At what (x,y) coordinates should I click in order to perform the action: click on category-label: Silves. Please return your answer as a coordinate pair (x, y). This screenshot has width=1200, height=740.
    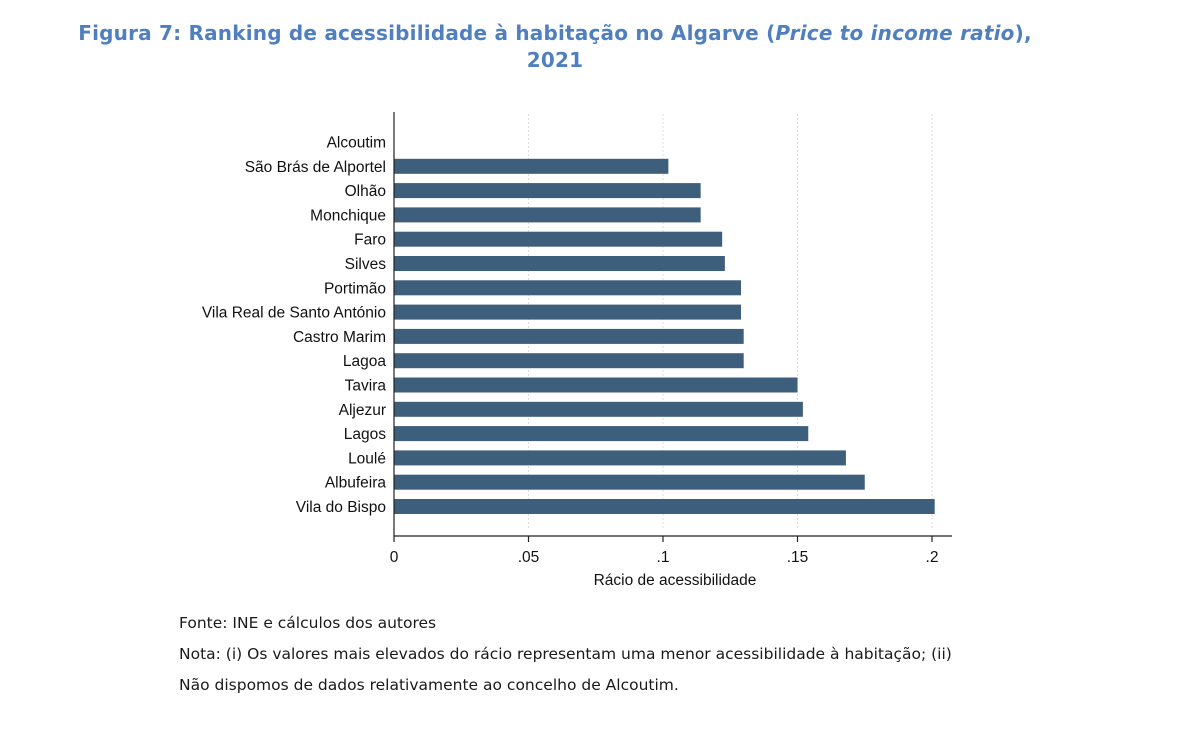
    Looking at the image, I should click on (366, 264).